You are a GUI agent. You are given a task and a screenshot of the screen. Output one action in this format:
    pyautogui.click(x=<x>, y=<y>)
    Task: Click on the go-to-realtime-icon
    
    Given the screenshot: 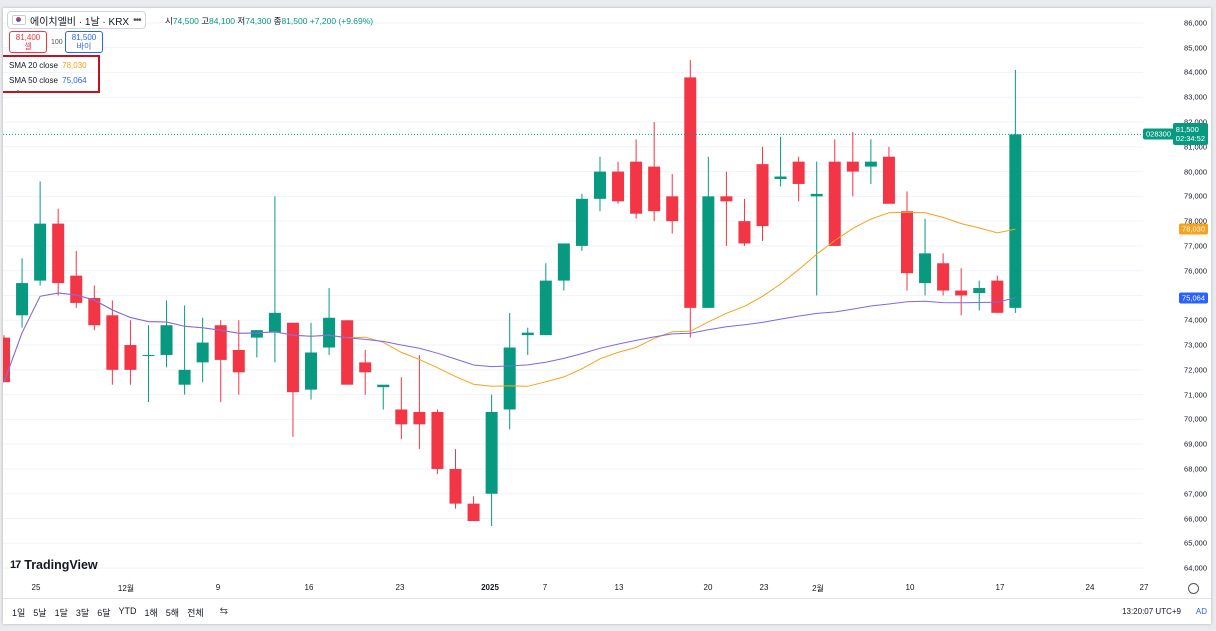 What is the action you would take?
    pyautogui.click(x=1193, y=588)
    